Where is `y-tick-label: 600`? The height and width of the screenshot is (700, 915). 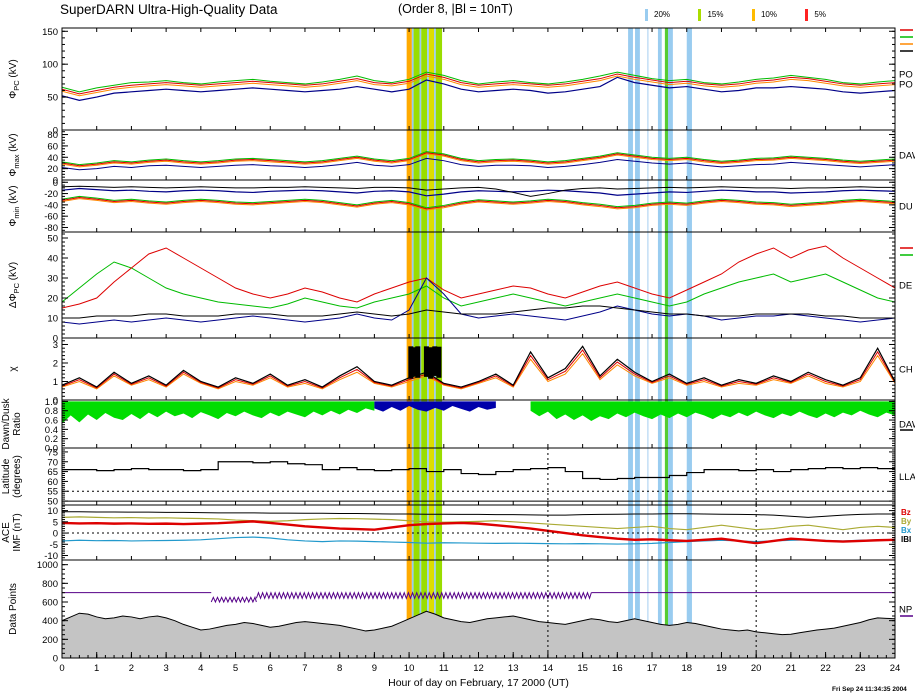 y-tick-label: 600 is located at coordinates (50, 603).